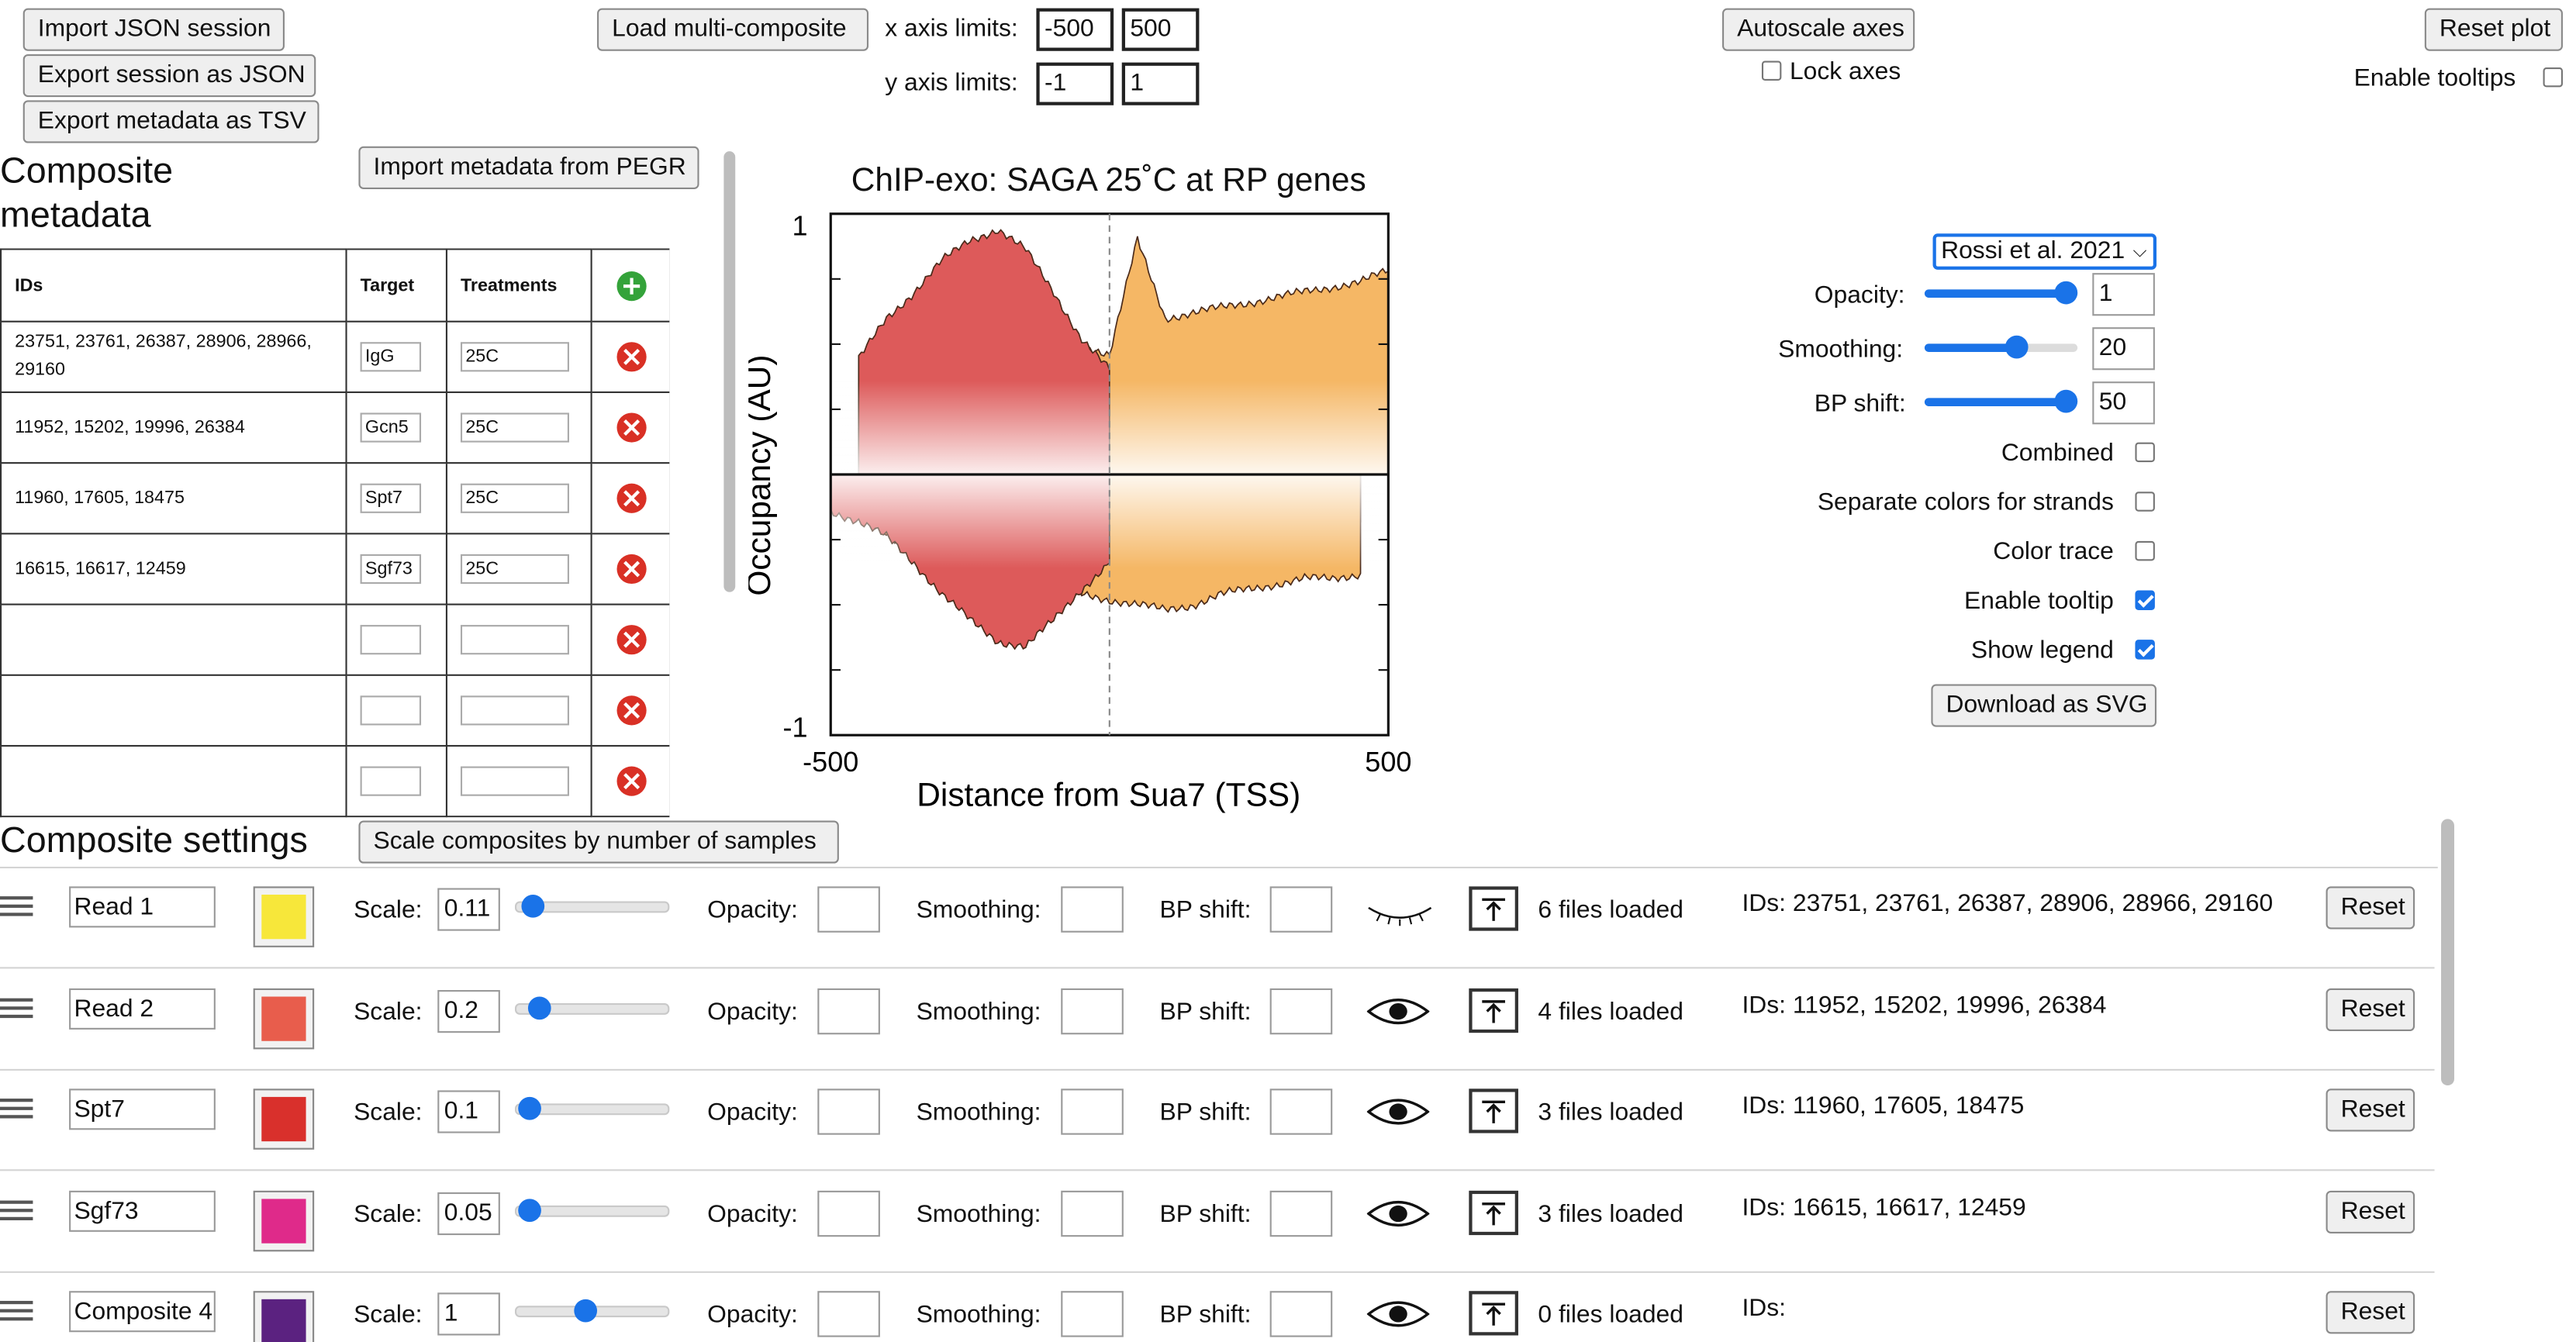 Image resolution: width=2576 pixels, height=1342 pixels. I want to click on composite-list-scrollbar, so click(2448, 952).